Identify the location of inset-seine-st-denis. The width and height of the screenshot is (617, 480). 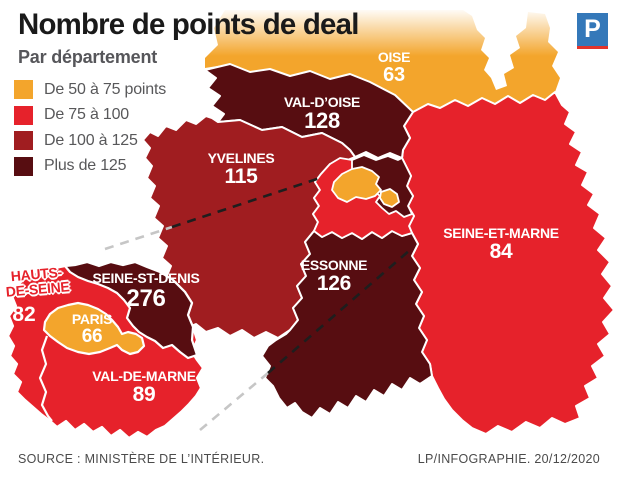
(131, 310).